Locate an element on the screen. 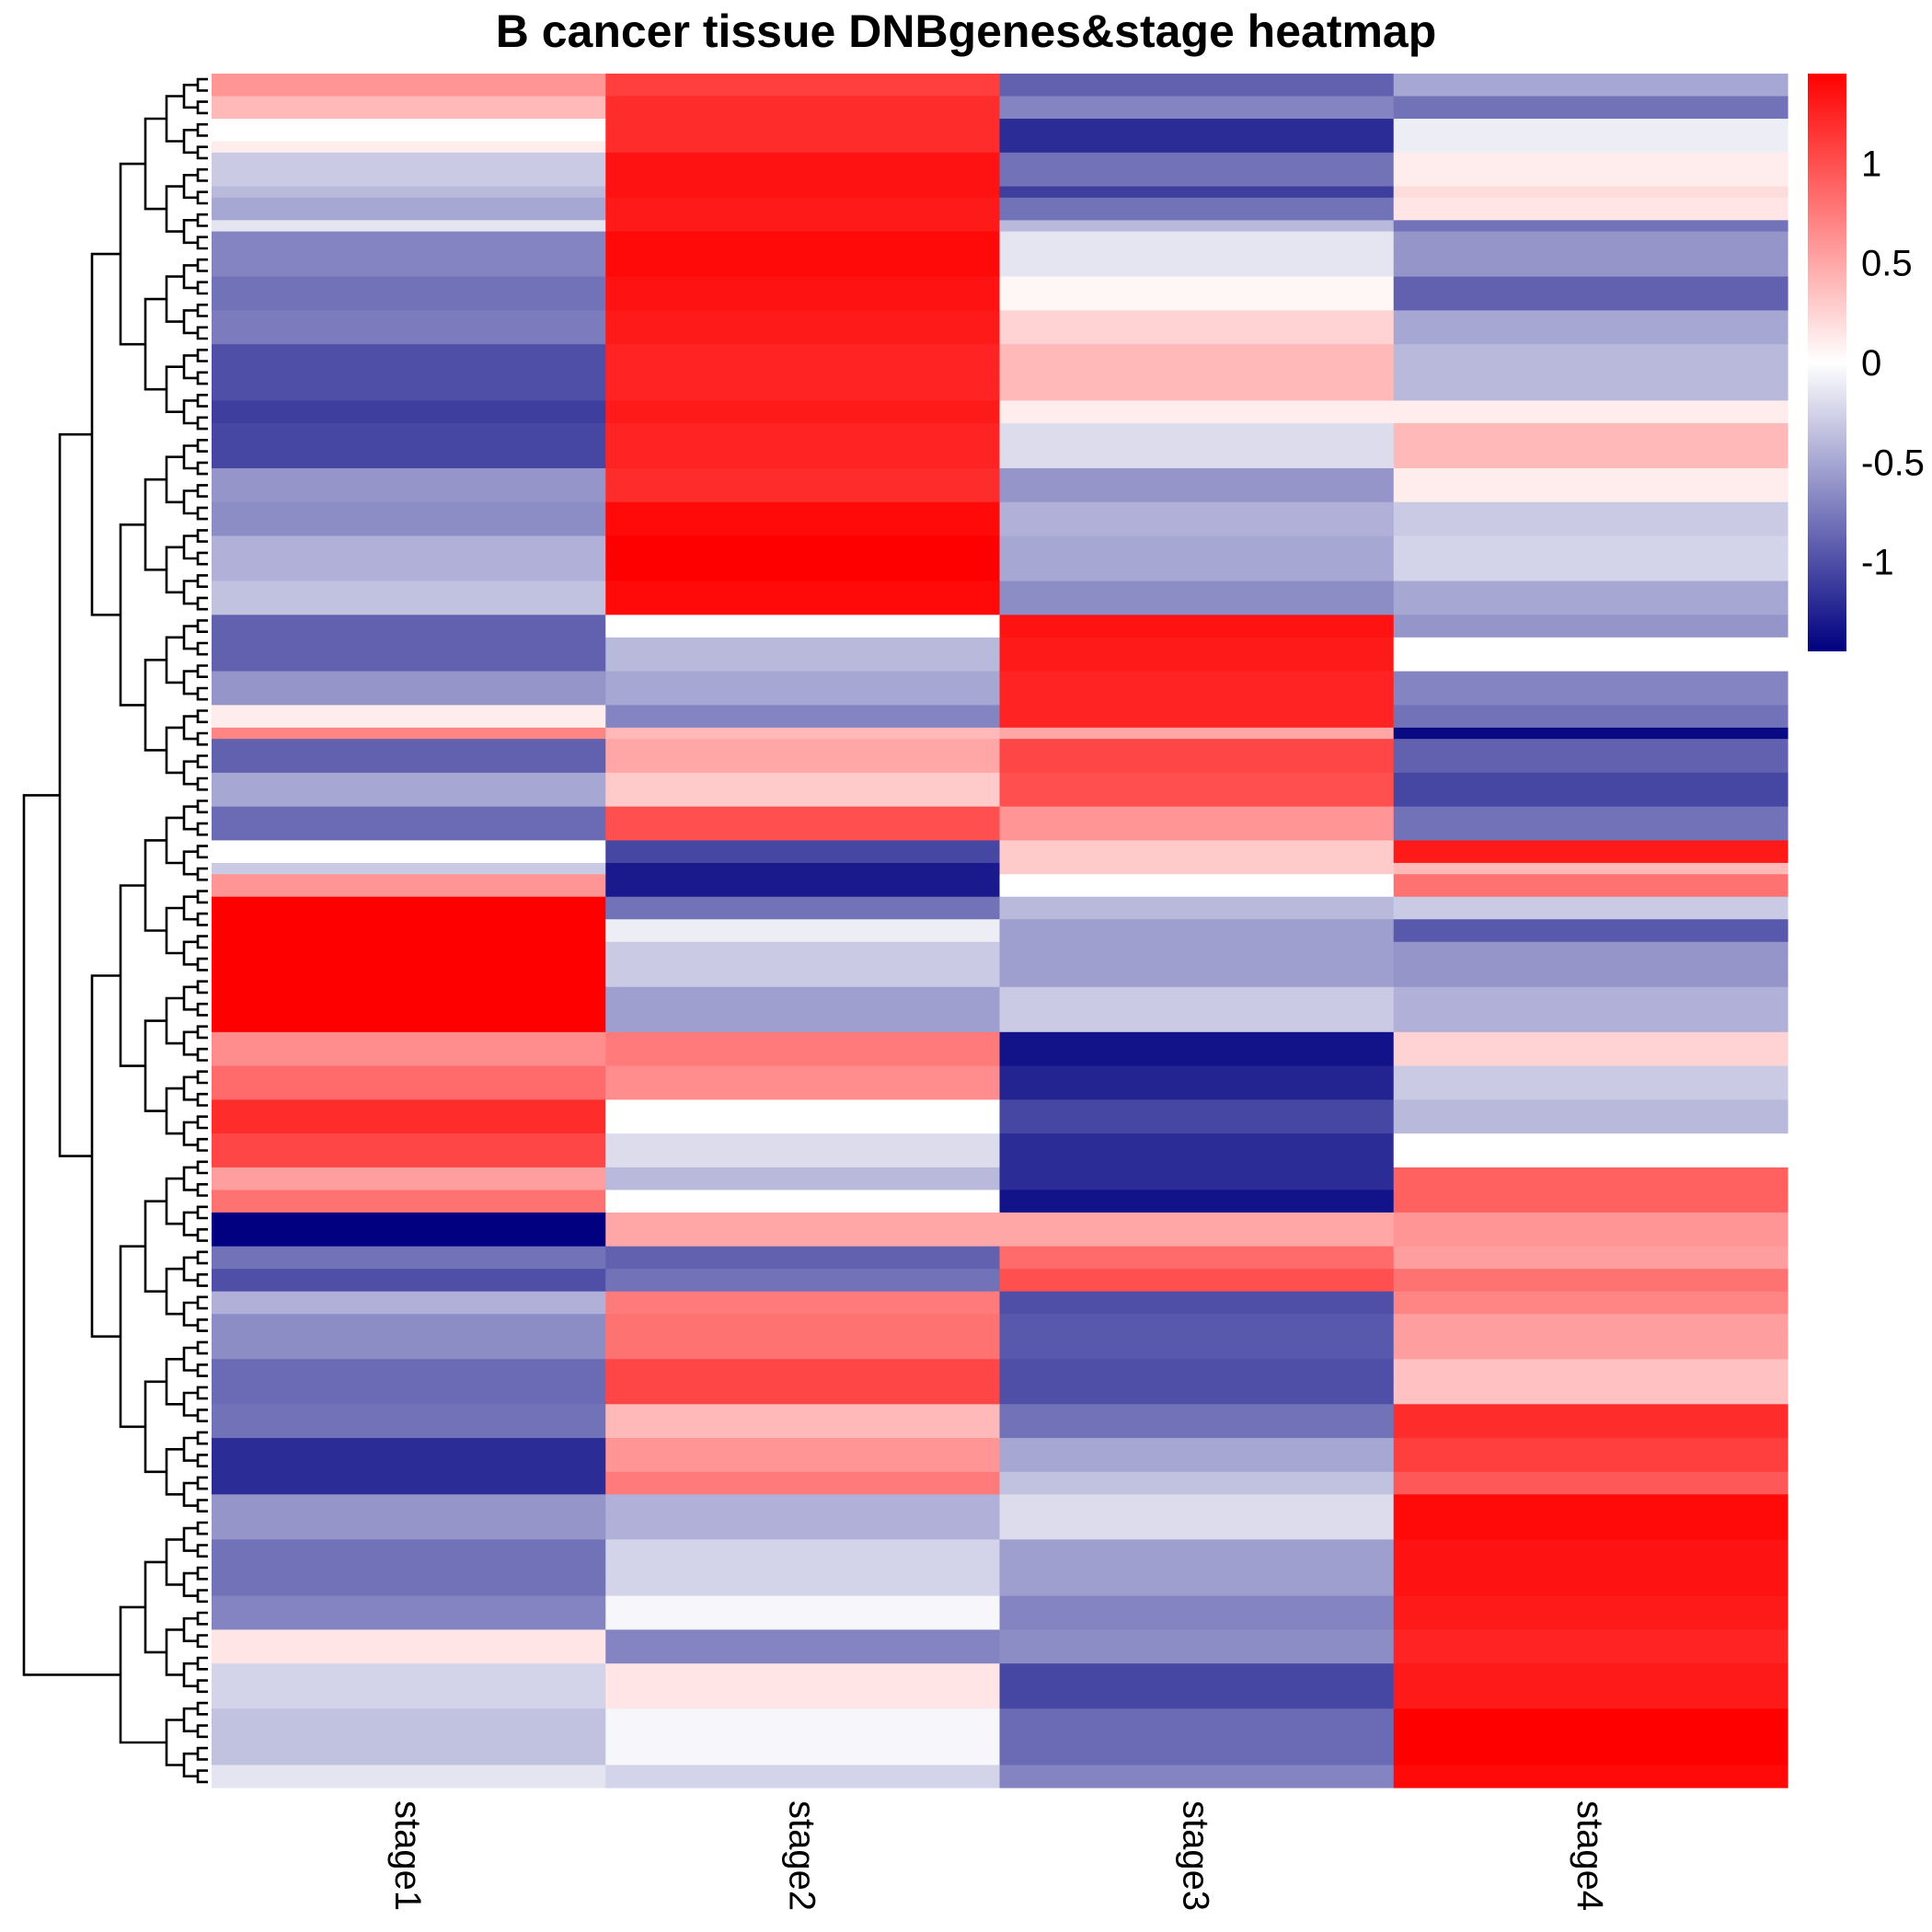  legend-tick-label: 0.5 is located at coordinates (1887, 264).